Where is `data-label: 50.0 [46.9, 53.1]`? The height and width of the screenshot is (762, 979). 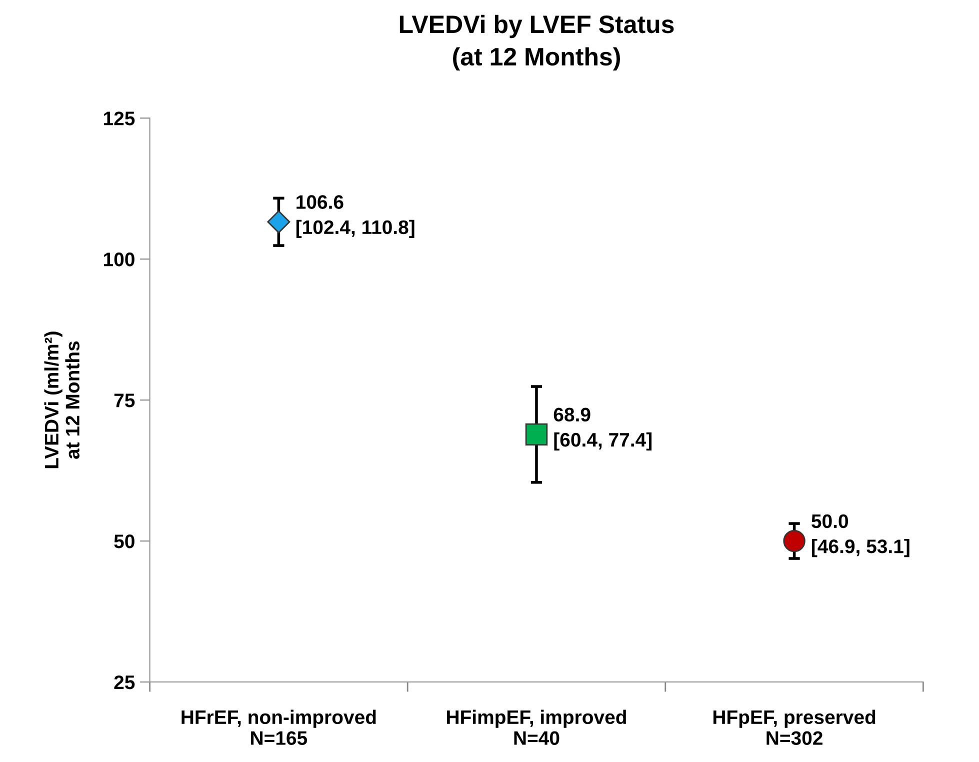 data-label: 50.0 [46.9, 53.1] is located at coordinates (861, 536).